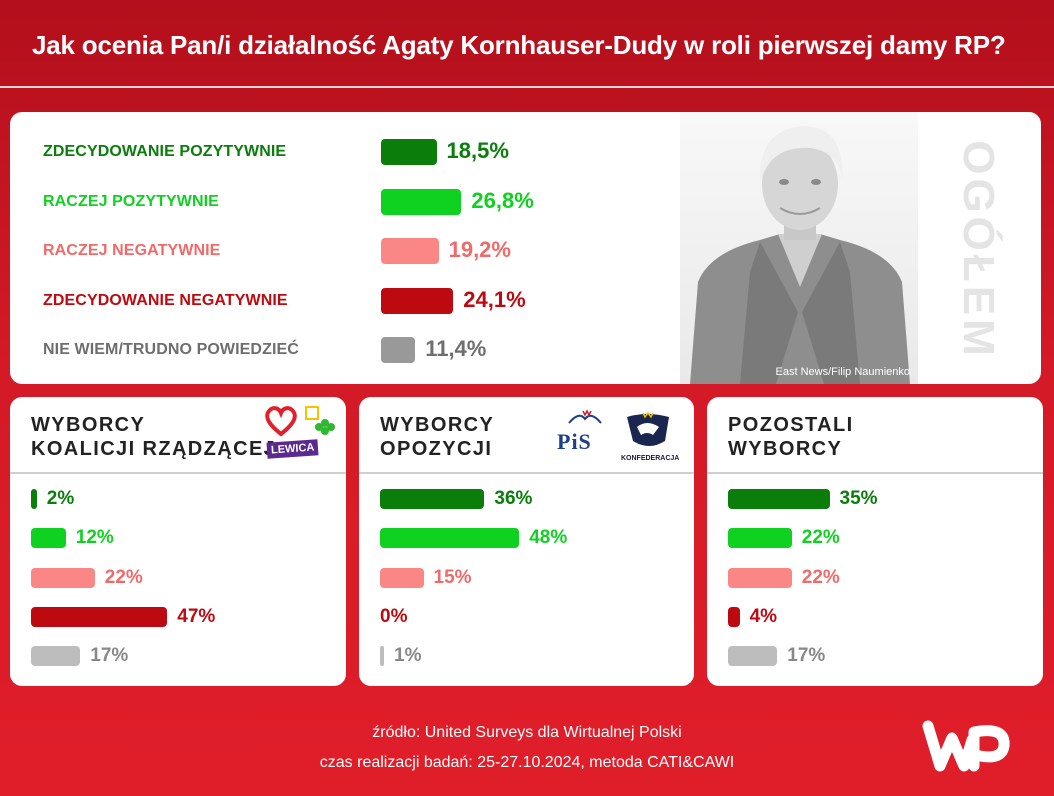  I want to click on section-label-text: OGÓŁEM, so click(978, 250).